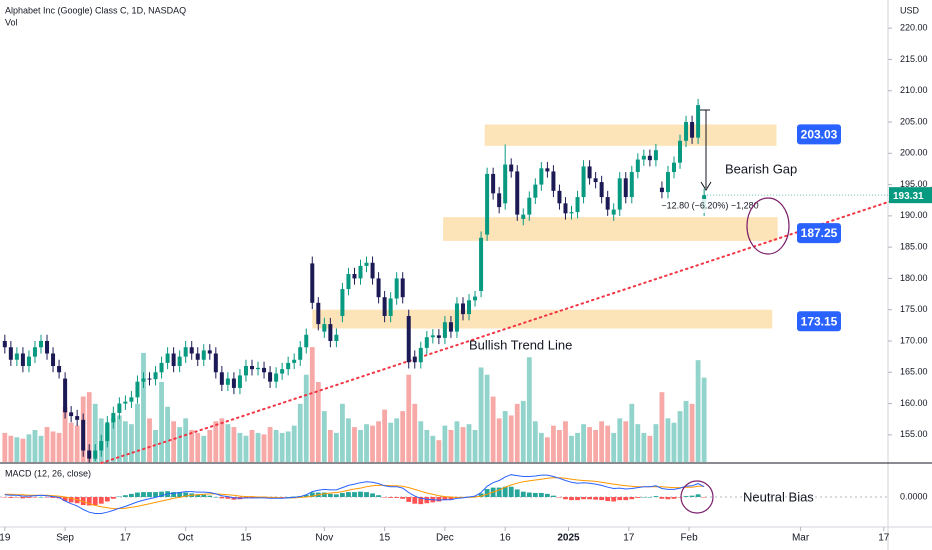 The image size is (932, 550). I want to click on x-tick-label: 16, so click(506, 538).